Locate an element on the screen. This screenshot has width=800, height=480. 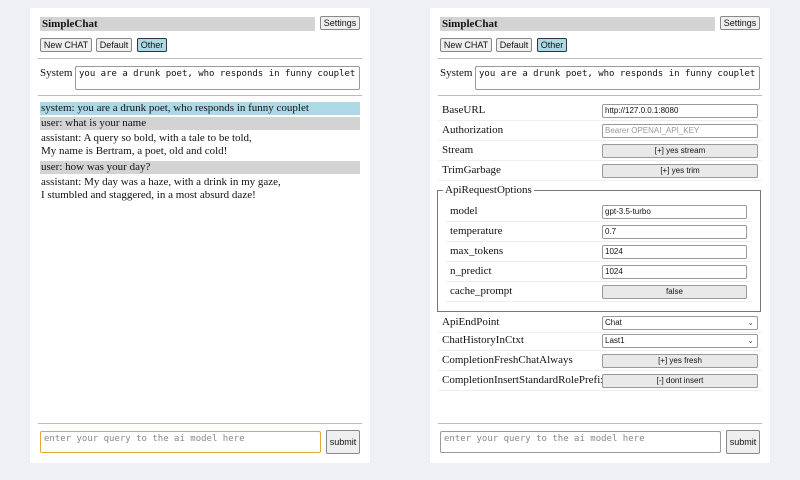
setting-authorization: Authorization Bearer OPENAI_API_KEY is located at coordinates (600, 131).